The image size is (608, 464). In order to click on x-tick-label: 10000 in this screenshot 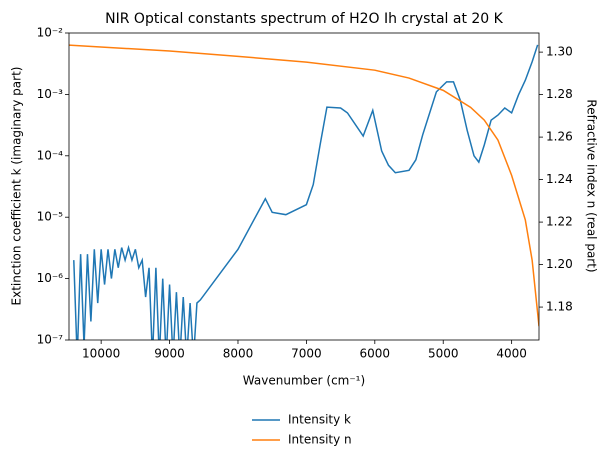, I will do `click(101, 354)`.